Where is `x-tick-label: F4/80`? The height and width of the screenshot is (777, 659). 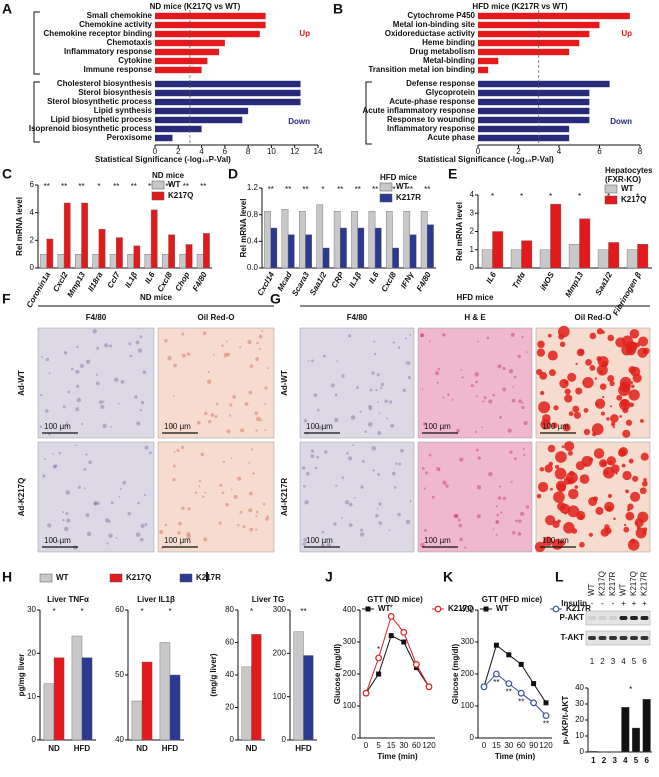 x-tick-label: F4/80 is located at coordinates (424, 281).